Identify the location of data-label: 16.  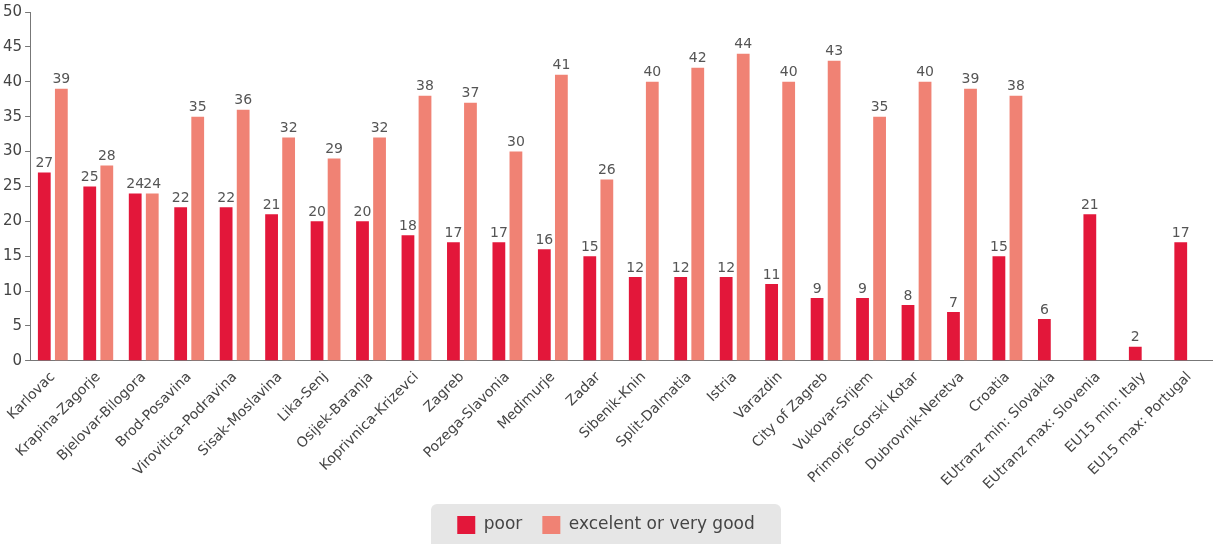
(544, 238).